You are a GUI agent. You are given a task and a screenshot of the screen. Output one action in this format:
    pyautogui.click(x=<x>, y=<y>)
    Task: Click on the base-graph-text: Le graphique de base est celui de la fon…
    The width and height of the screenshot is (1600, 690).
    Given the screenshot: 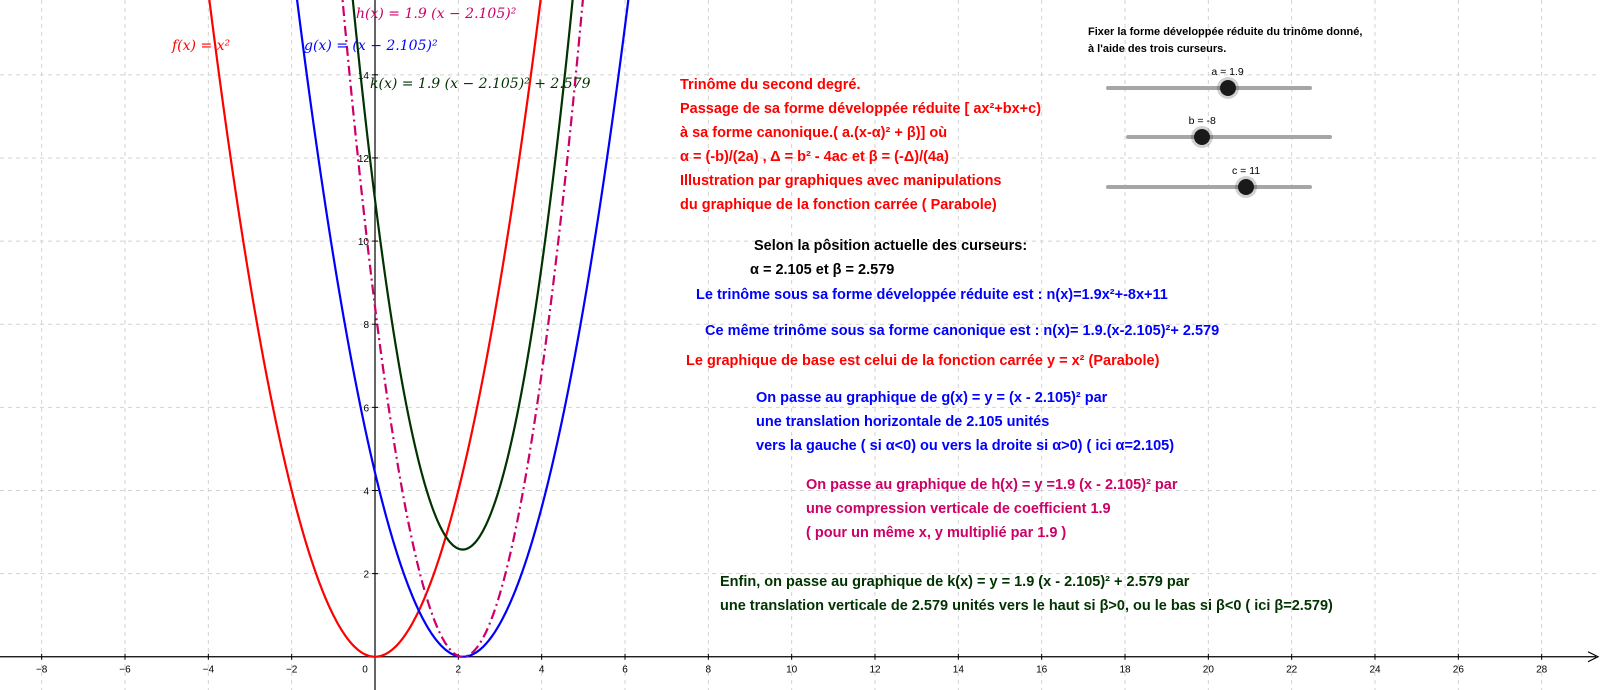 What is the action you would take?
    pyautogui.click(x=923, y=361)
    